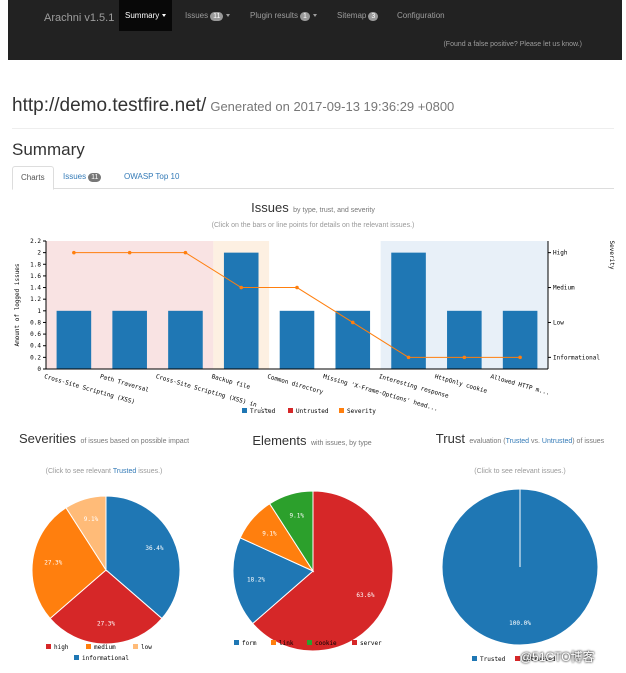  What do you see at coordinates (493, 659) in the screenshot?
I see `legend-label: Trusted` at bounding box center [493, 659].